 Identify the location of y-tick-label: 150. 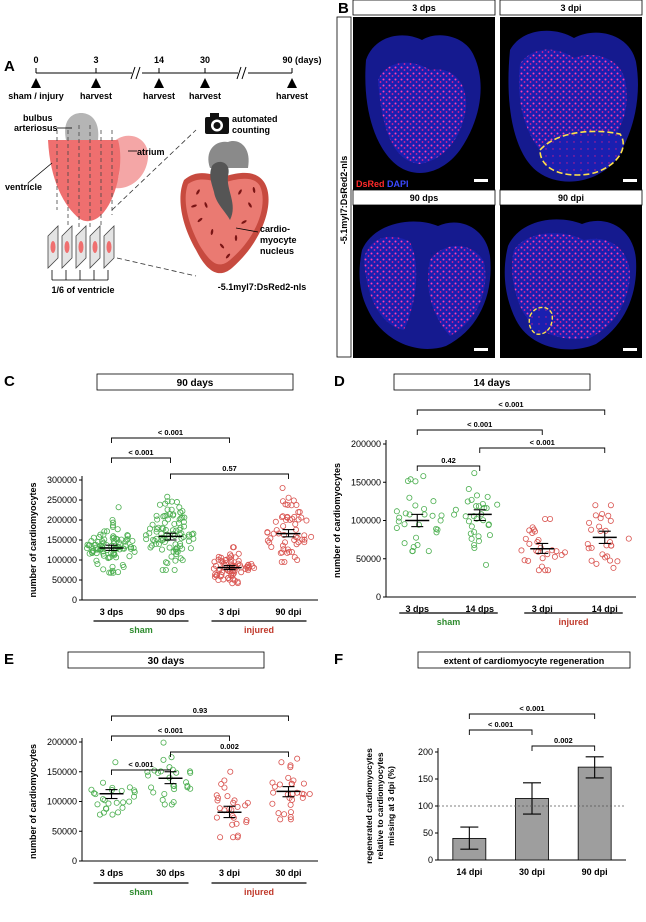
(425, 779).